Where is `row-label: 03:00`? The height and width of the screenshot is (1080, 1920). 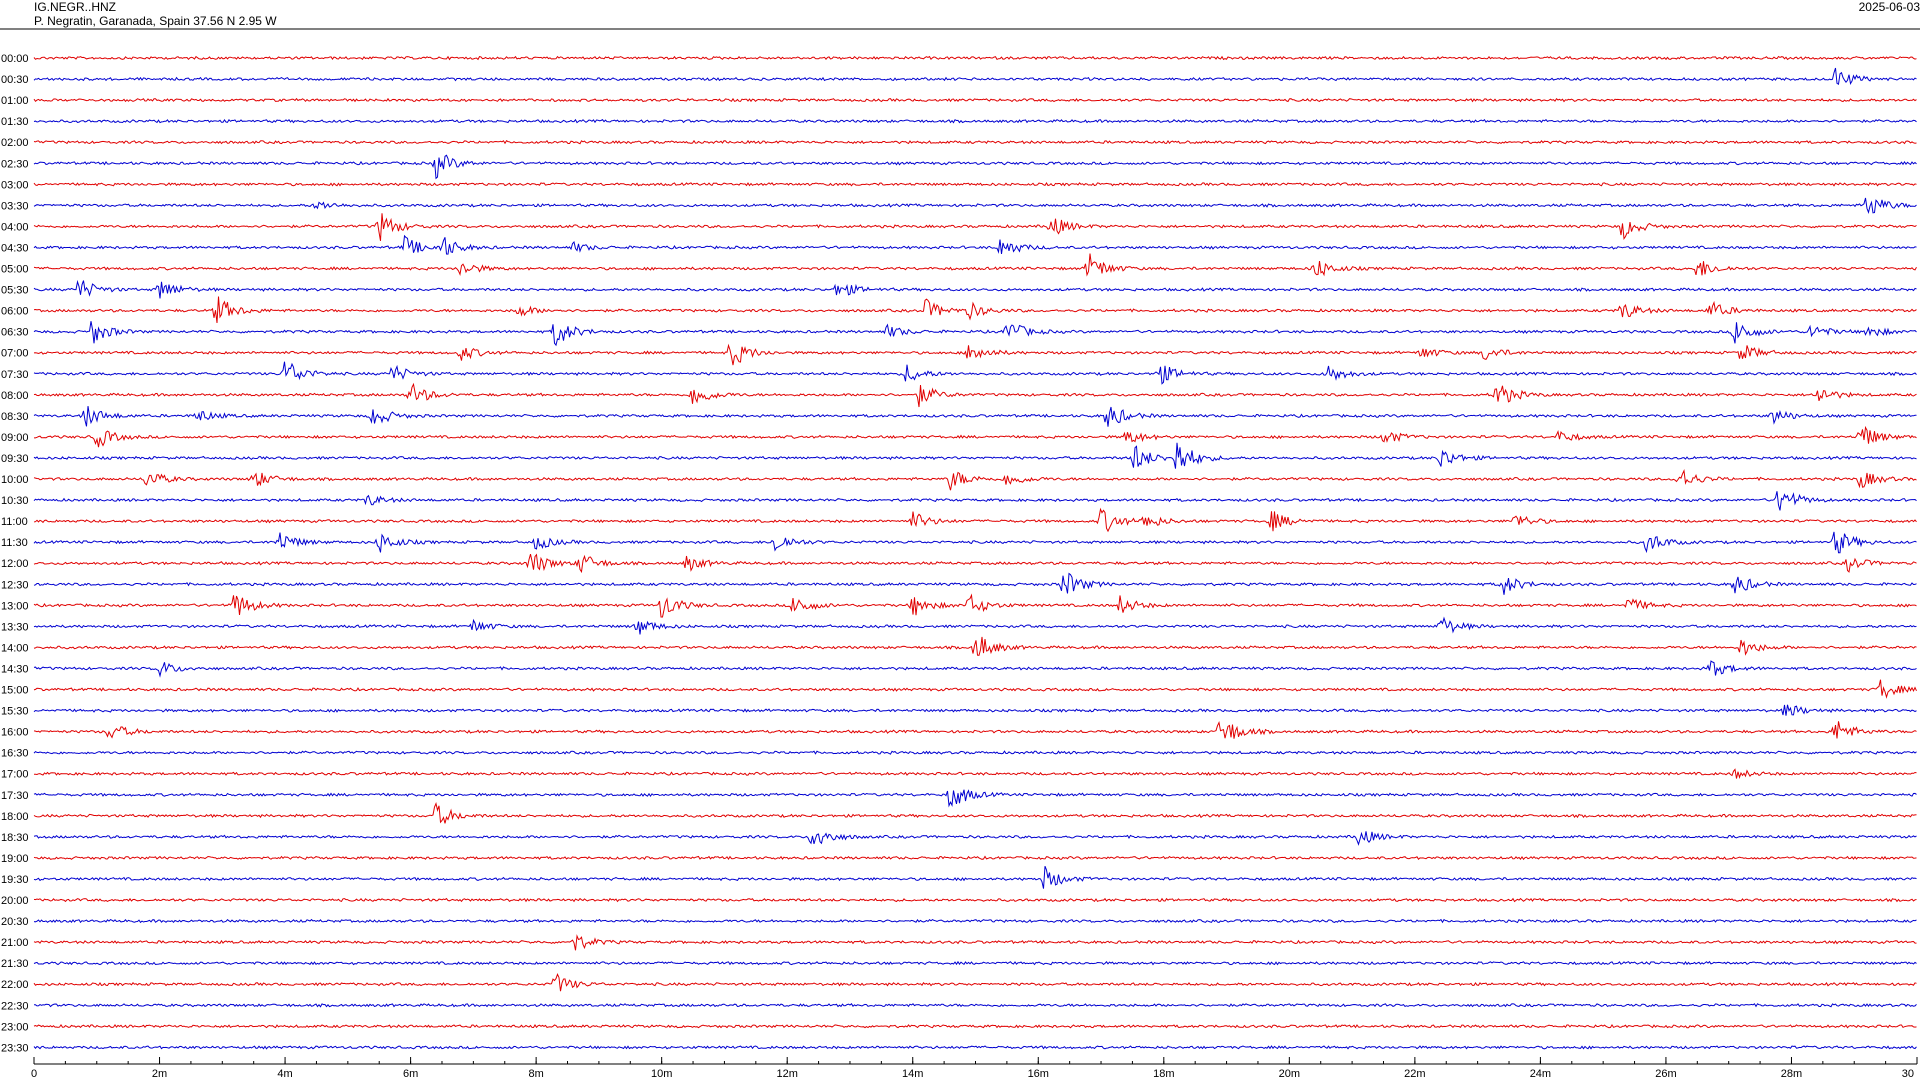 row-label: 03:00 is located at coordinates (15, 185).